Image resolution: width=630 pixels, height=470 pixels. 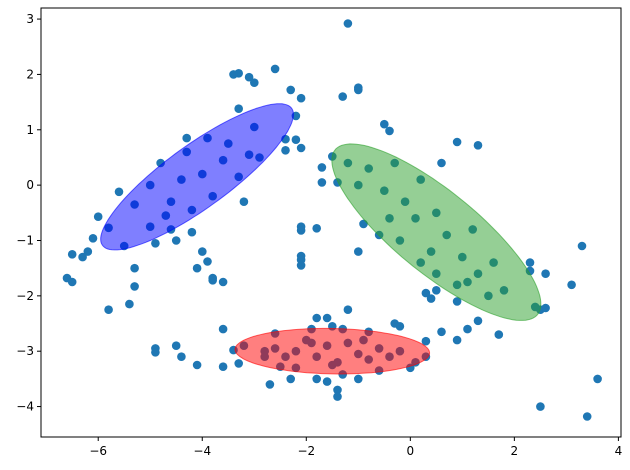 I want to click on y-axis: −4 −3 −2 −1 0 1 2 3, so click(x=28, y=213).